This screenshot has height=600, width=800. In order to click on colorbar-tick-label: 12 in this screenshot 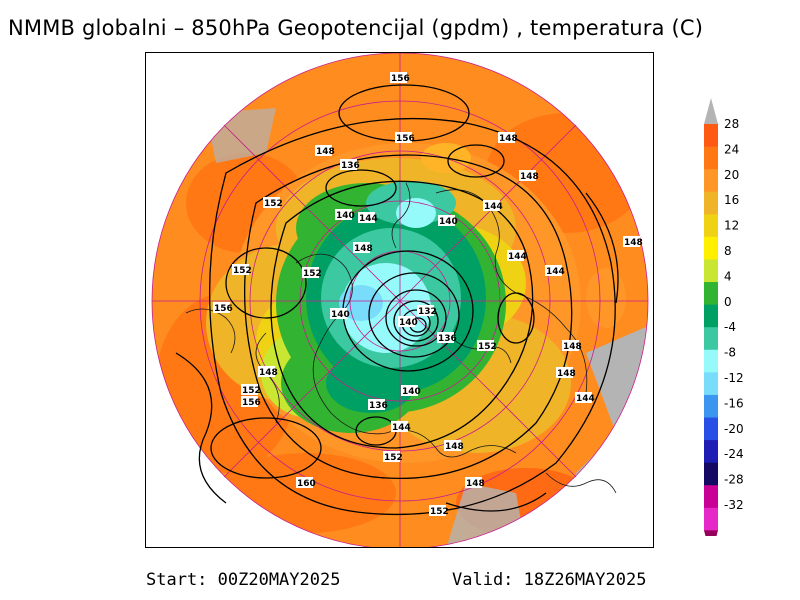, I will do `click(731, 226)`.